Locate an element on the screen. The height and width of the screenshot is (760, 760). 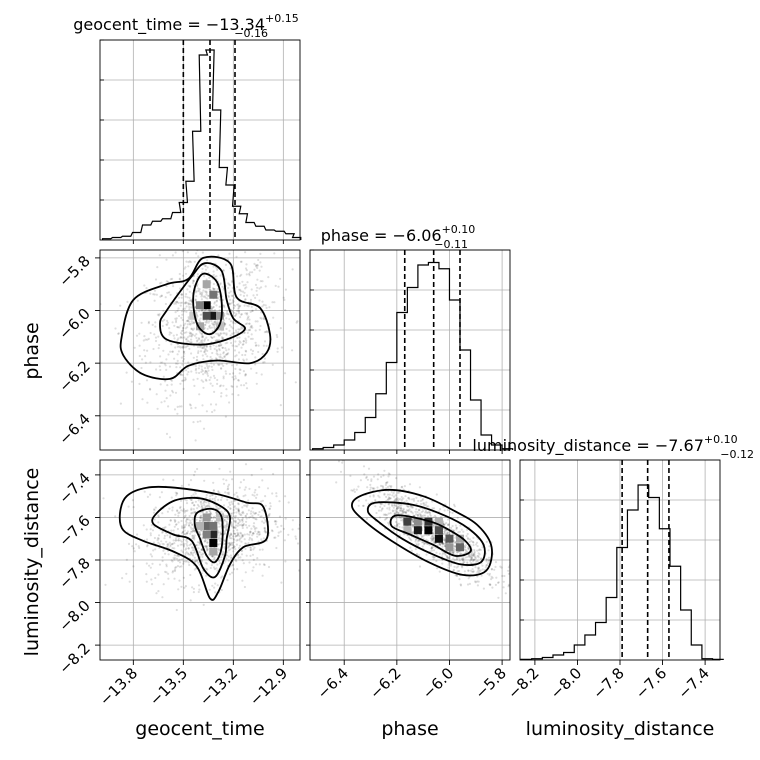
x-tick-label: −6.2 is located at coordinates (385, 683).